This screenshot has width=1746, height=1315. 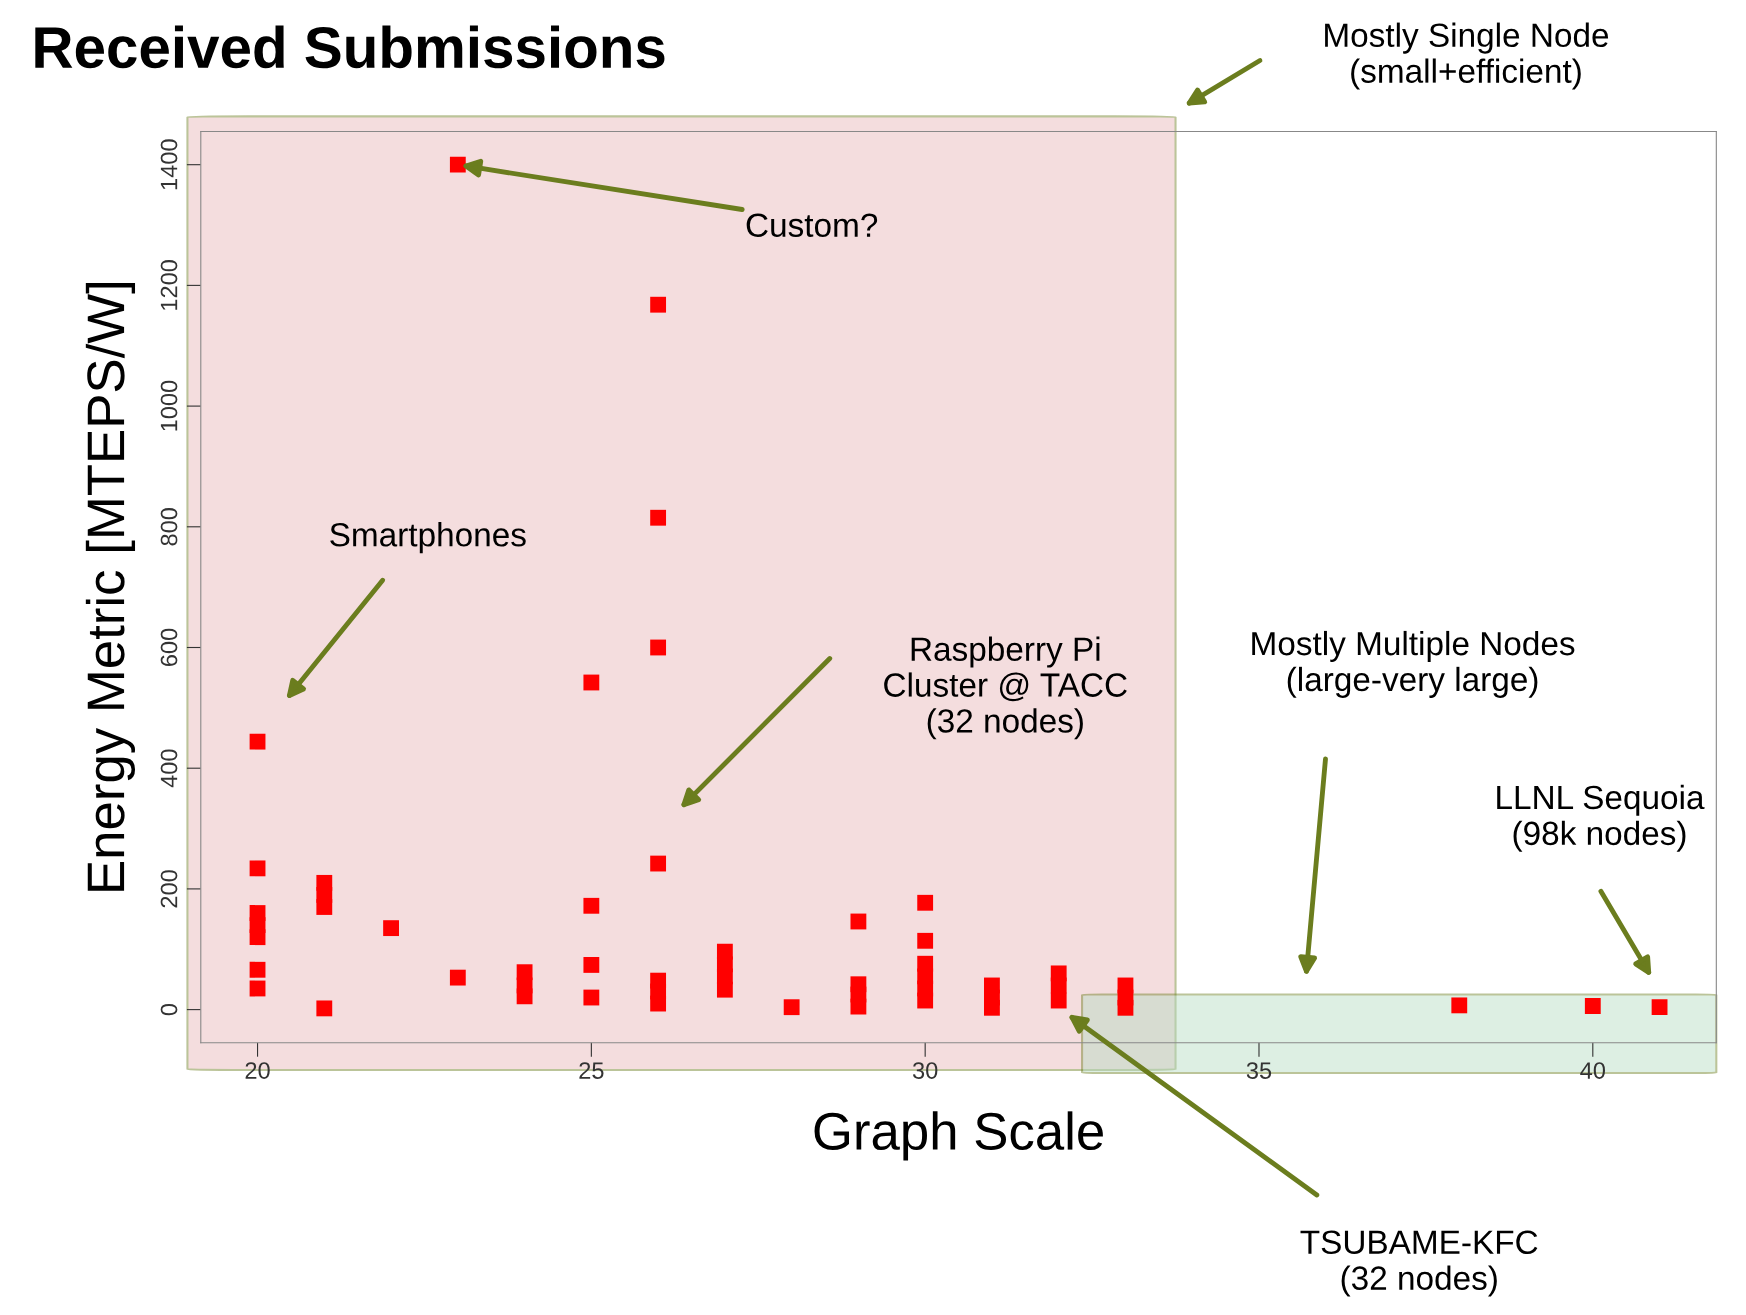 What do you see at coordinates (428, 538) in the screenshot?
I see `annotation: Smartphones` at bounding box center [428, 538].